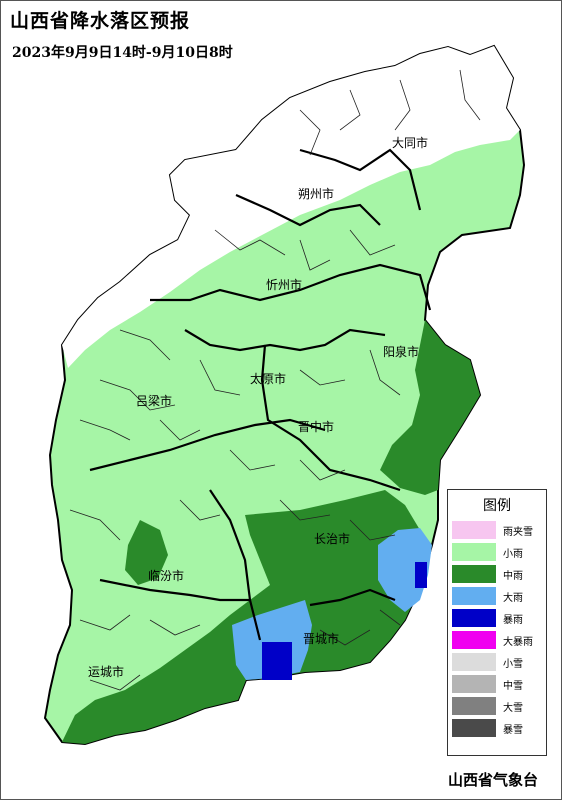 The height and width of the screenshot is (800, 562). Describe the element at coordinates (513, 708) in the screenshot. I see `legend-label: 大雪` at that location.